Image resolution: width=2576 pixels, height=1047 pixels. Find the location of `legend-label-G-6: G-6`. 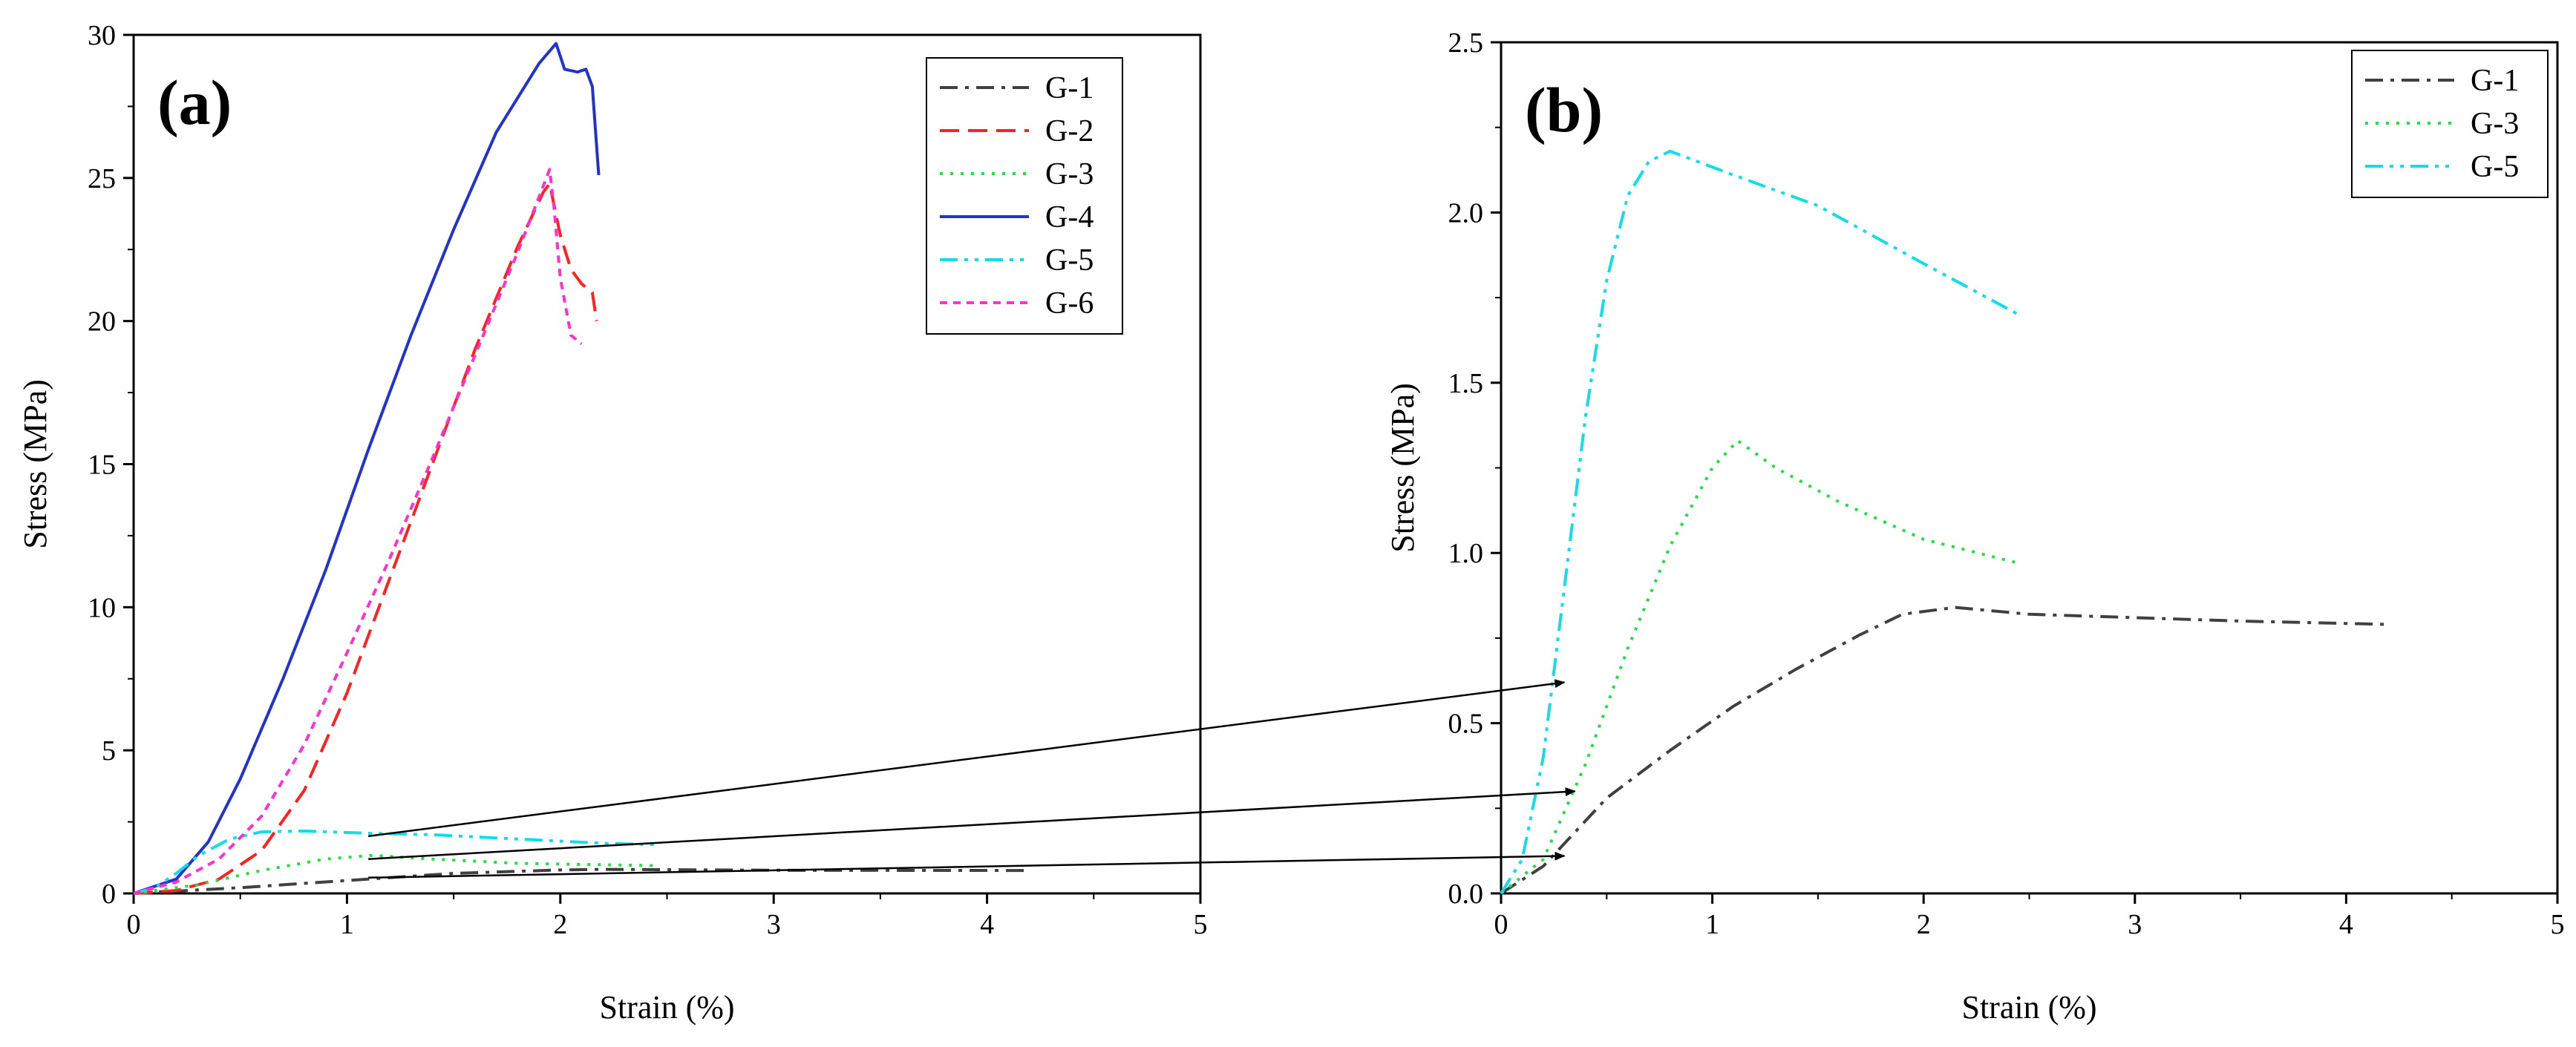

legend-label-G-6: G-6 is located at coordinates (1069, 303).